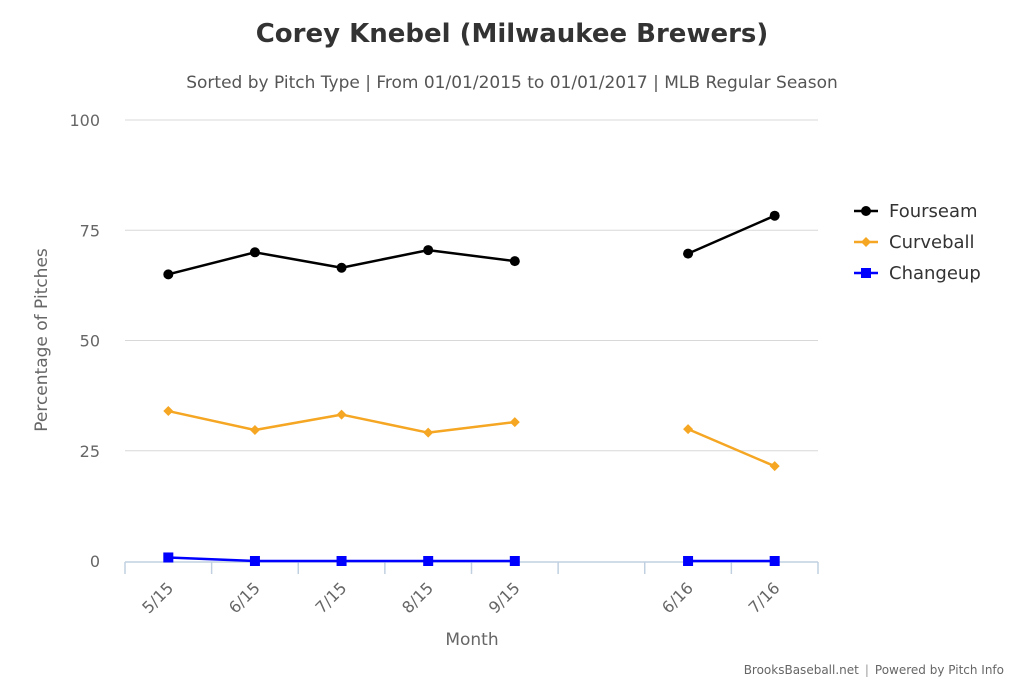 This screenshot has height=683, width=1024. I want to click on svg-text:BrooksBaseball.net|Powered by: BrooksBaseball.net | Powered by Pitch Info, so click(874, 670).